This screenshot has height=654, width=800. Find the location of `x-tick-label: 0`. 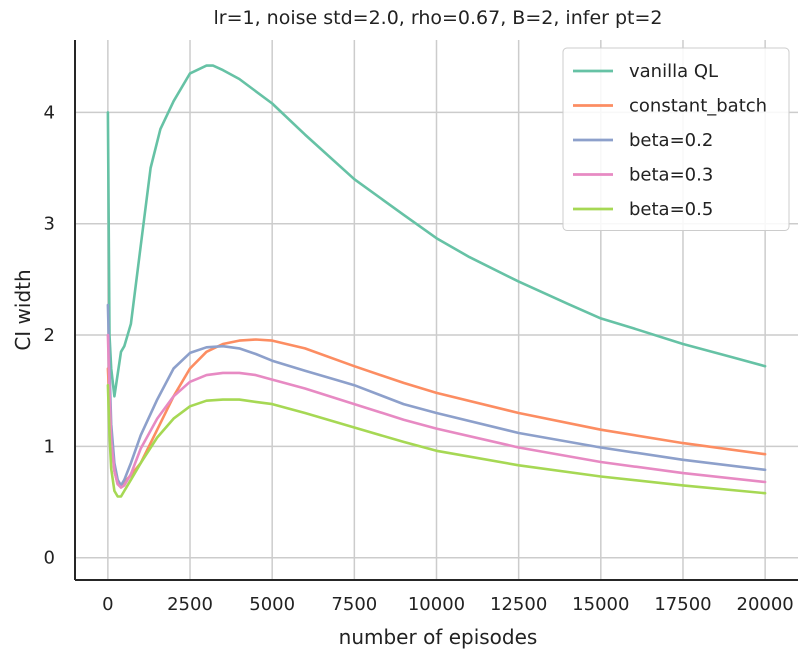

x-tick-label: 0 is located at coordinates (107, 604).